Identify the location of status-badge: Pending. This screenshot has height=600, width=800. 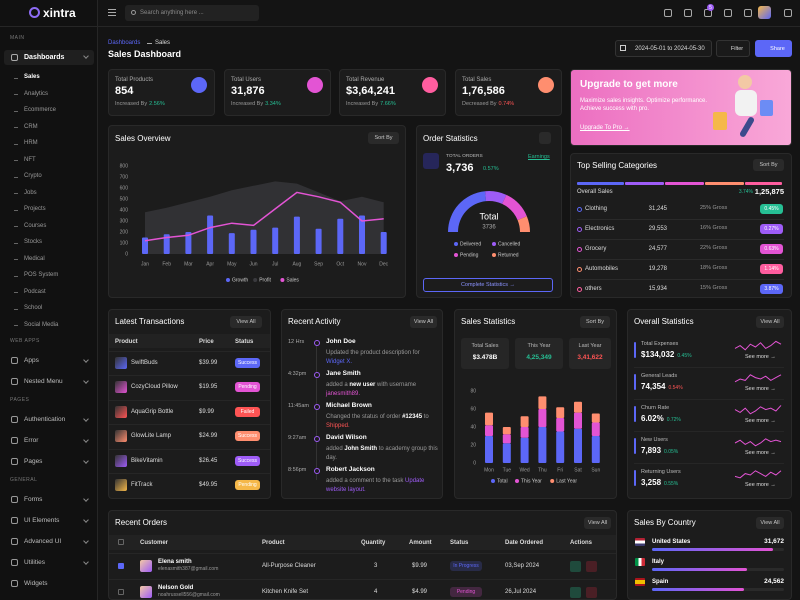
(247, 485).